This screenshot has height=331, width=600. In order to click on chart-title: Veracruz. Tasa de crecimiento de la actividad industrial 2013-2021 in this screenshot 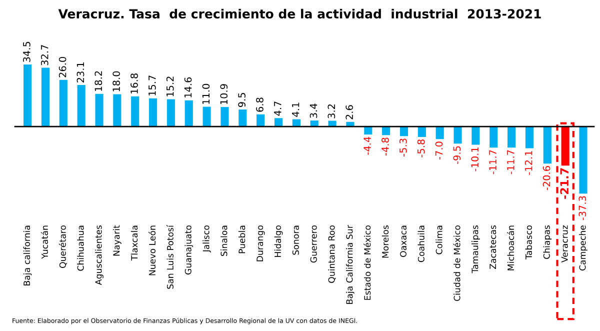, I will do `click(299, 13)`.